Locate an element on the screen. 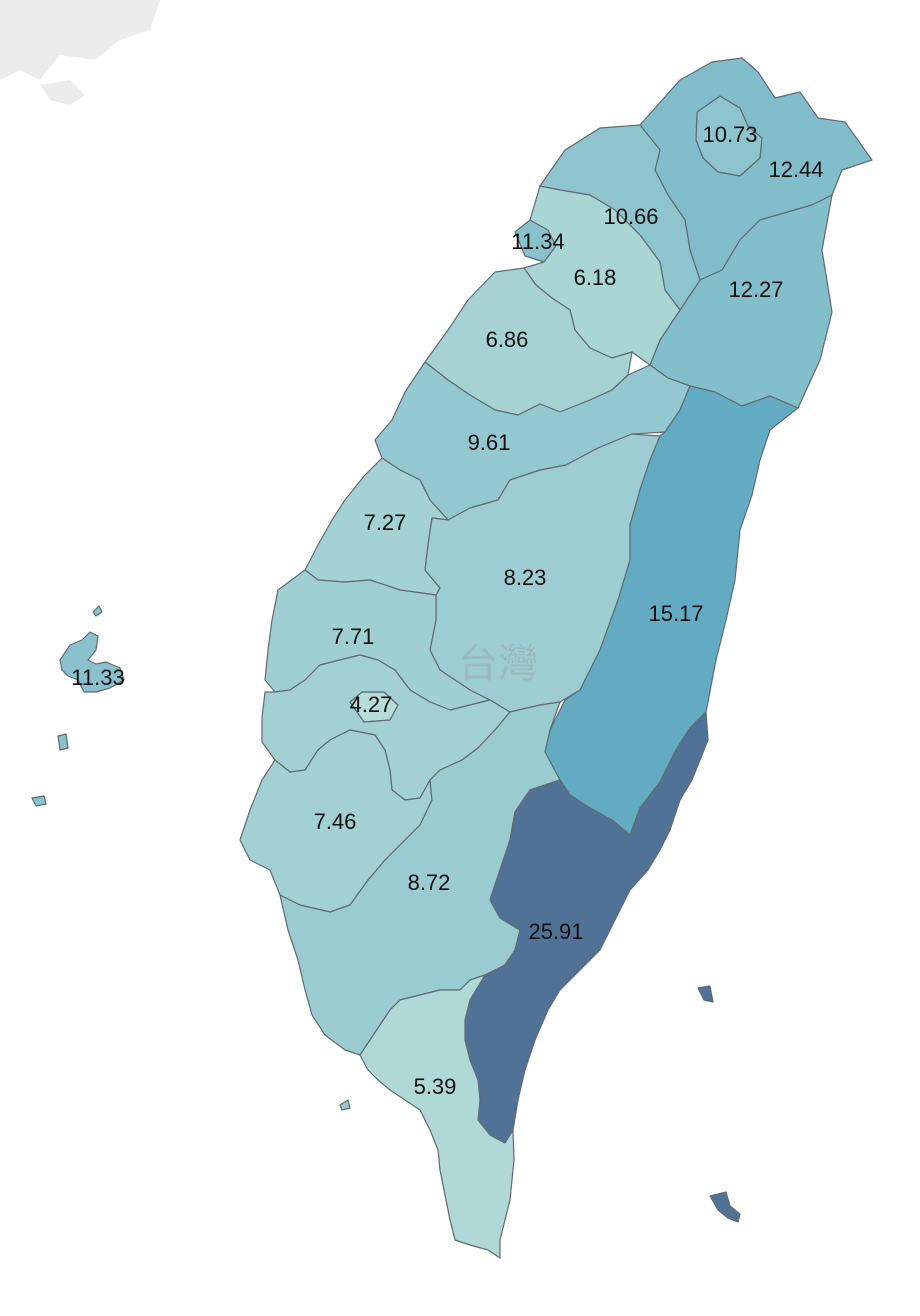 This screenshot has height=1316, width=920. region-kaohsiung is located at coordinates (345, 1105).